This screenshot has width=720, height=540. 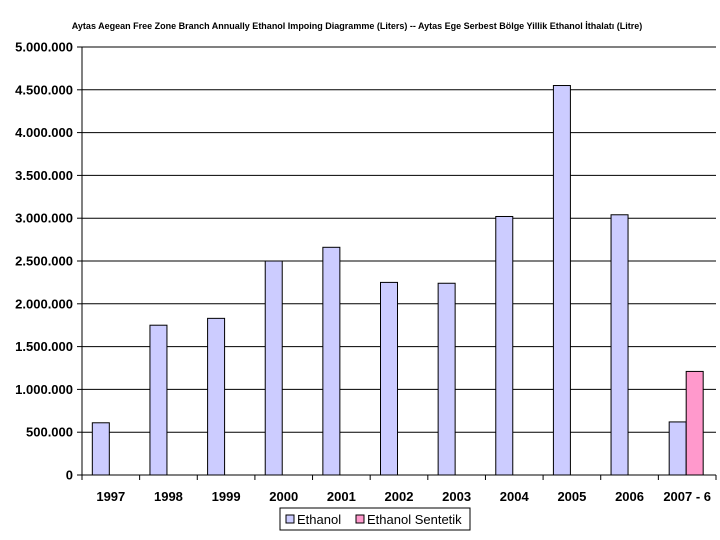 What do you see at coordinates (44, 346) in the screenshot?
I see `y-tick-label: 1.500.000` at bounding box center [44, 346].